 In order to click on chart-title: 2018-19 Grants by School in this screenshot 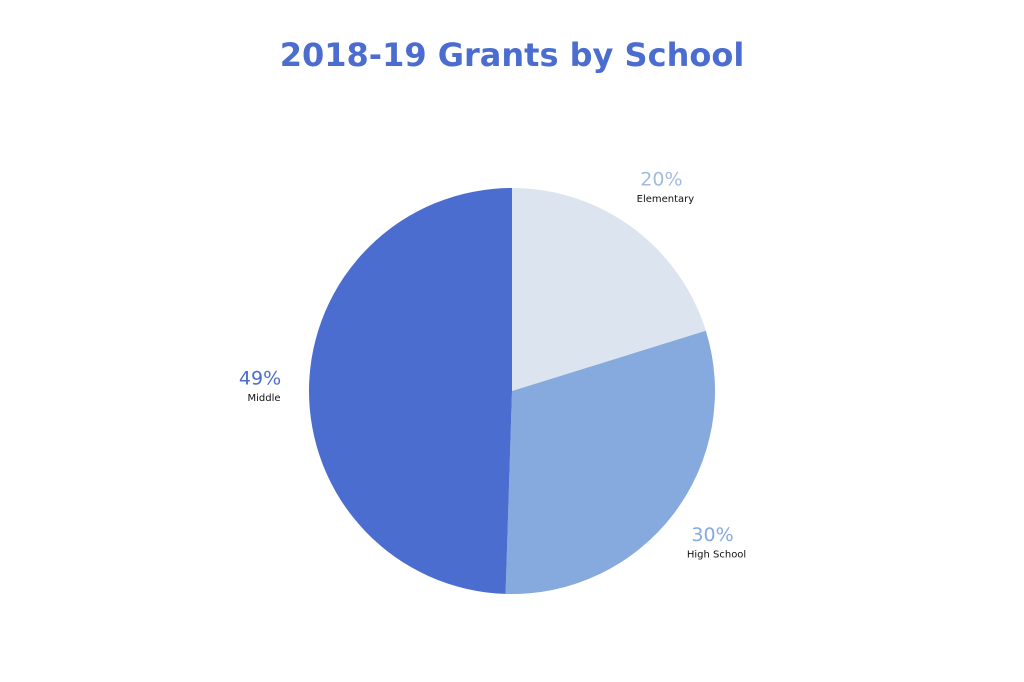, I will do `click(512, 55)`.